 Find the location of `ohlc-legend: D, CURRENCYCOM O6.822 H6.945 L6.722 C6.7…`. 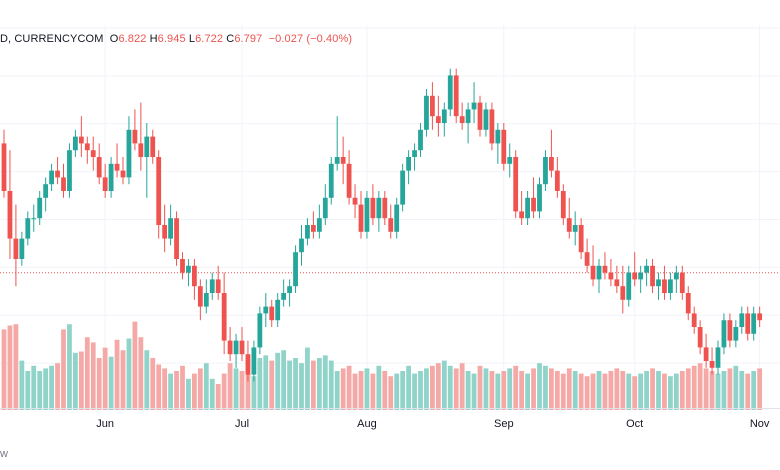

ohlc-legend: D, CURRENCYCOM O6.822 H6.945 L6.722 C6.7… is located at coordinates (176, 39).